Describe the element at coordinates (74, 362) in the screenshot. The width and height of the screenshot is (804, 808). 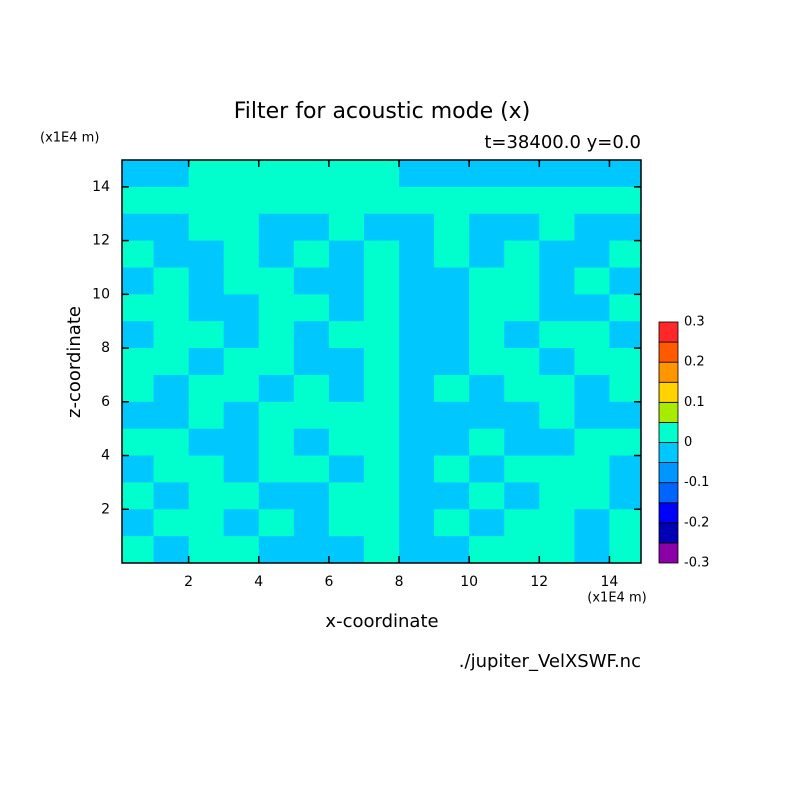
I see `y-axis-label: z-coordinate` at that location.